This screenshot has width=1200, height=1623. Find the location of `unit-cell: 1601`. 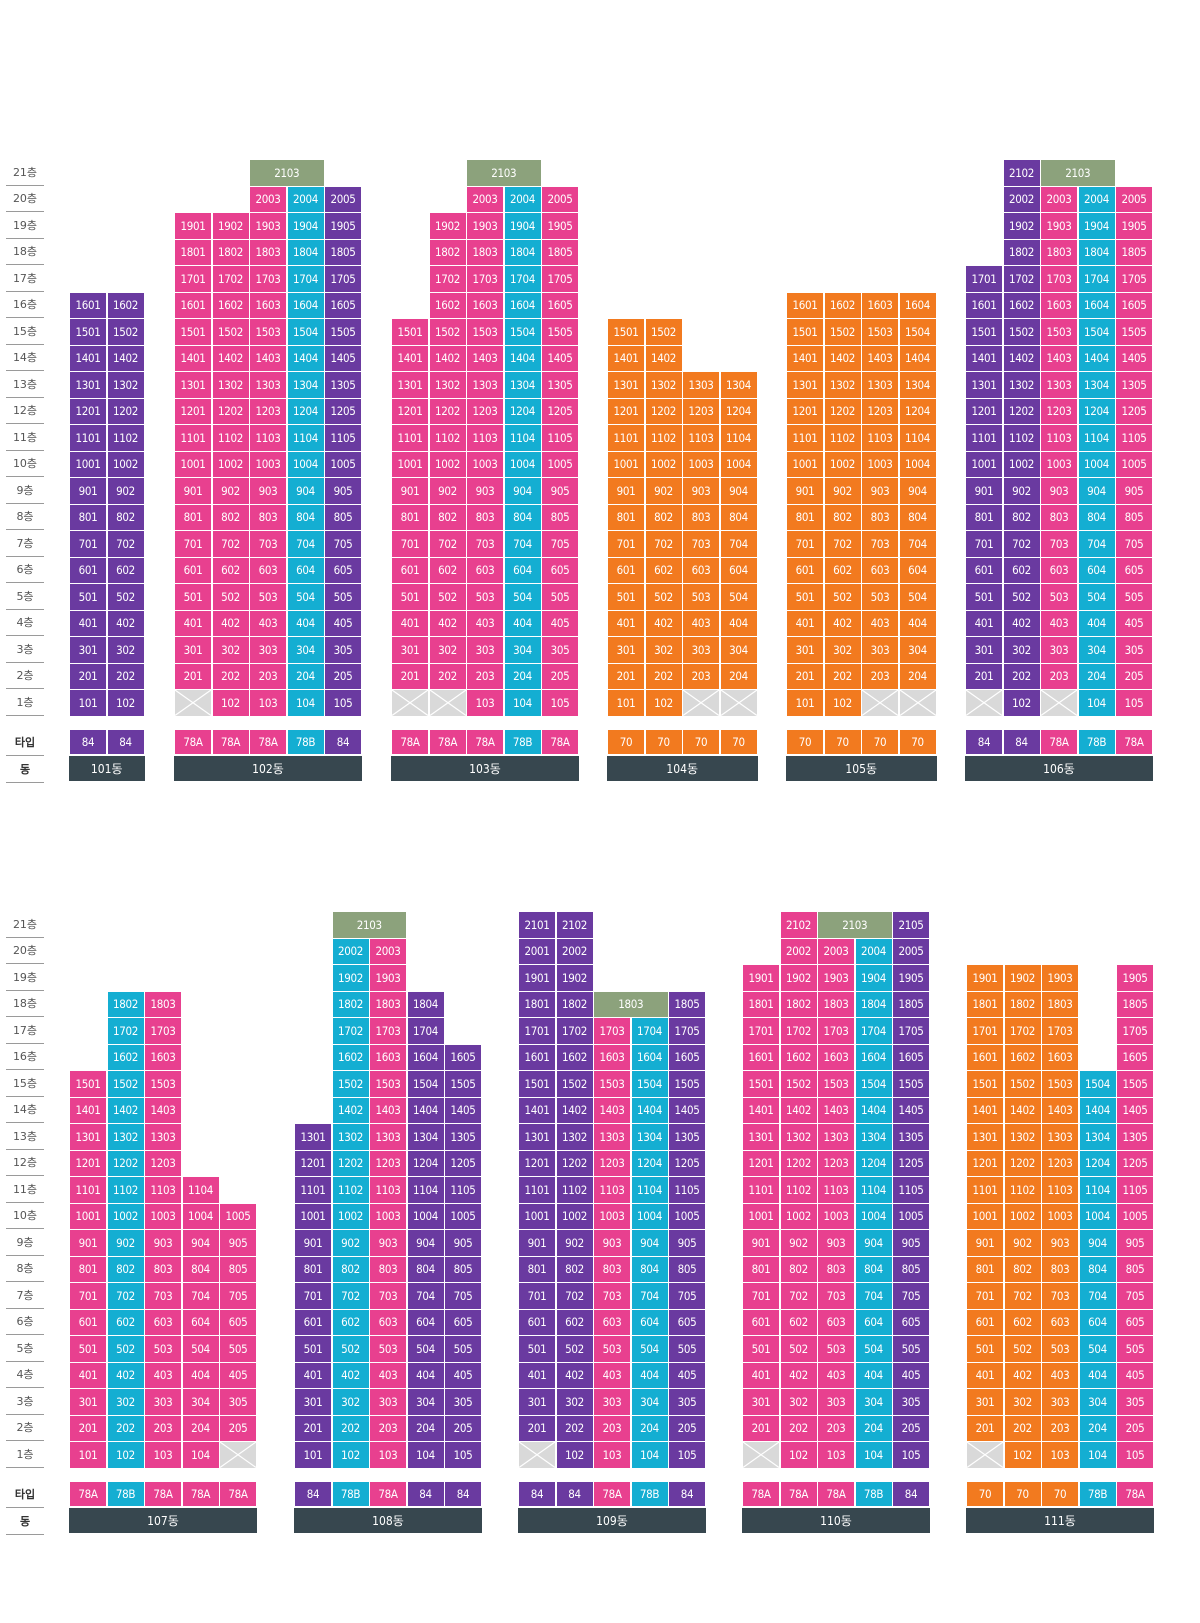

unit-cell: 1601 is located at coordinates (761, 1057).